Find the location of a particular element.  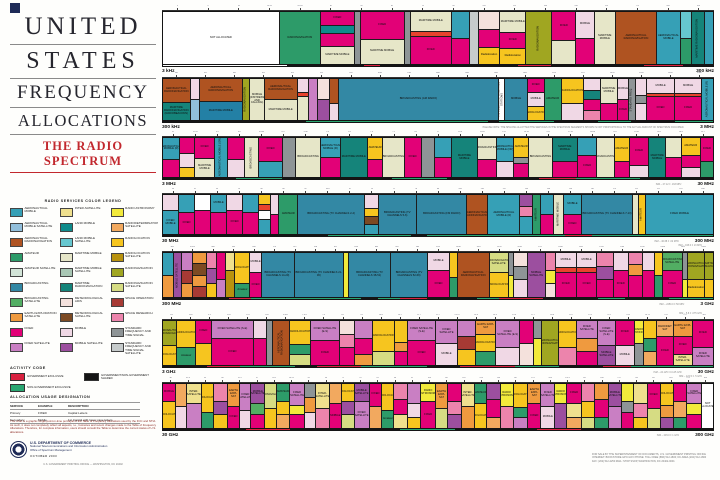

tick: 23.6 is located at coordinates (628, 316).